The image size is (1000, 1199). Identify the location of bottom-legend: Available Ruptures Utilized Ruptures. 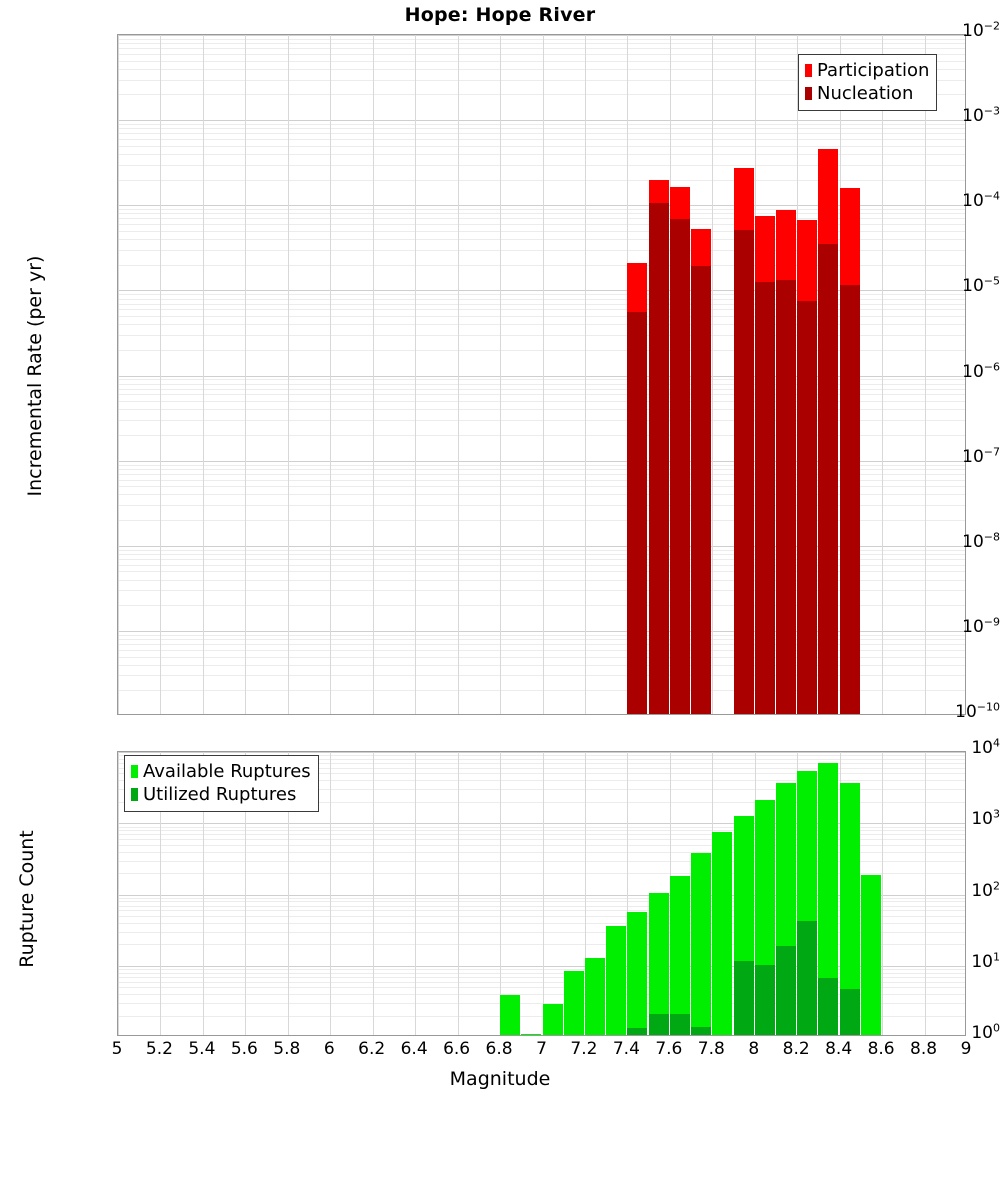
(221, 783).